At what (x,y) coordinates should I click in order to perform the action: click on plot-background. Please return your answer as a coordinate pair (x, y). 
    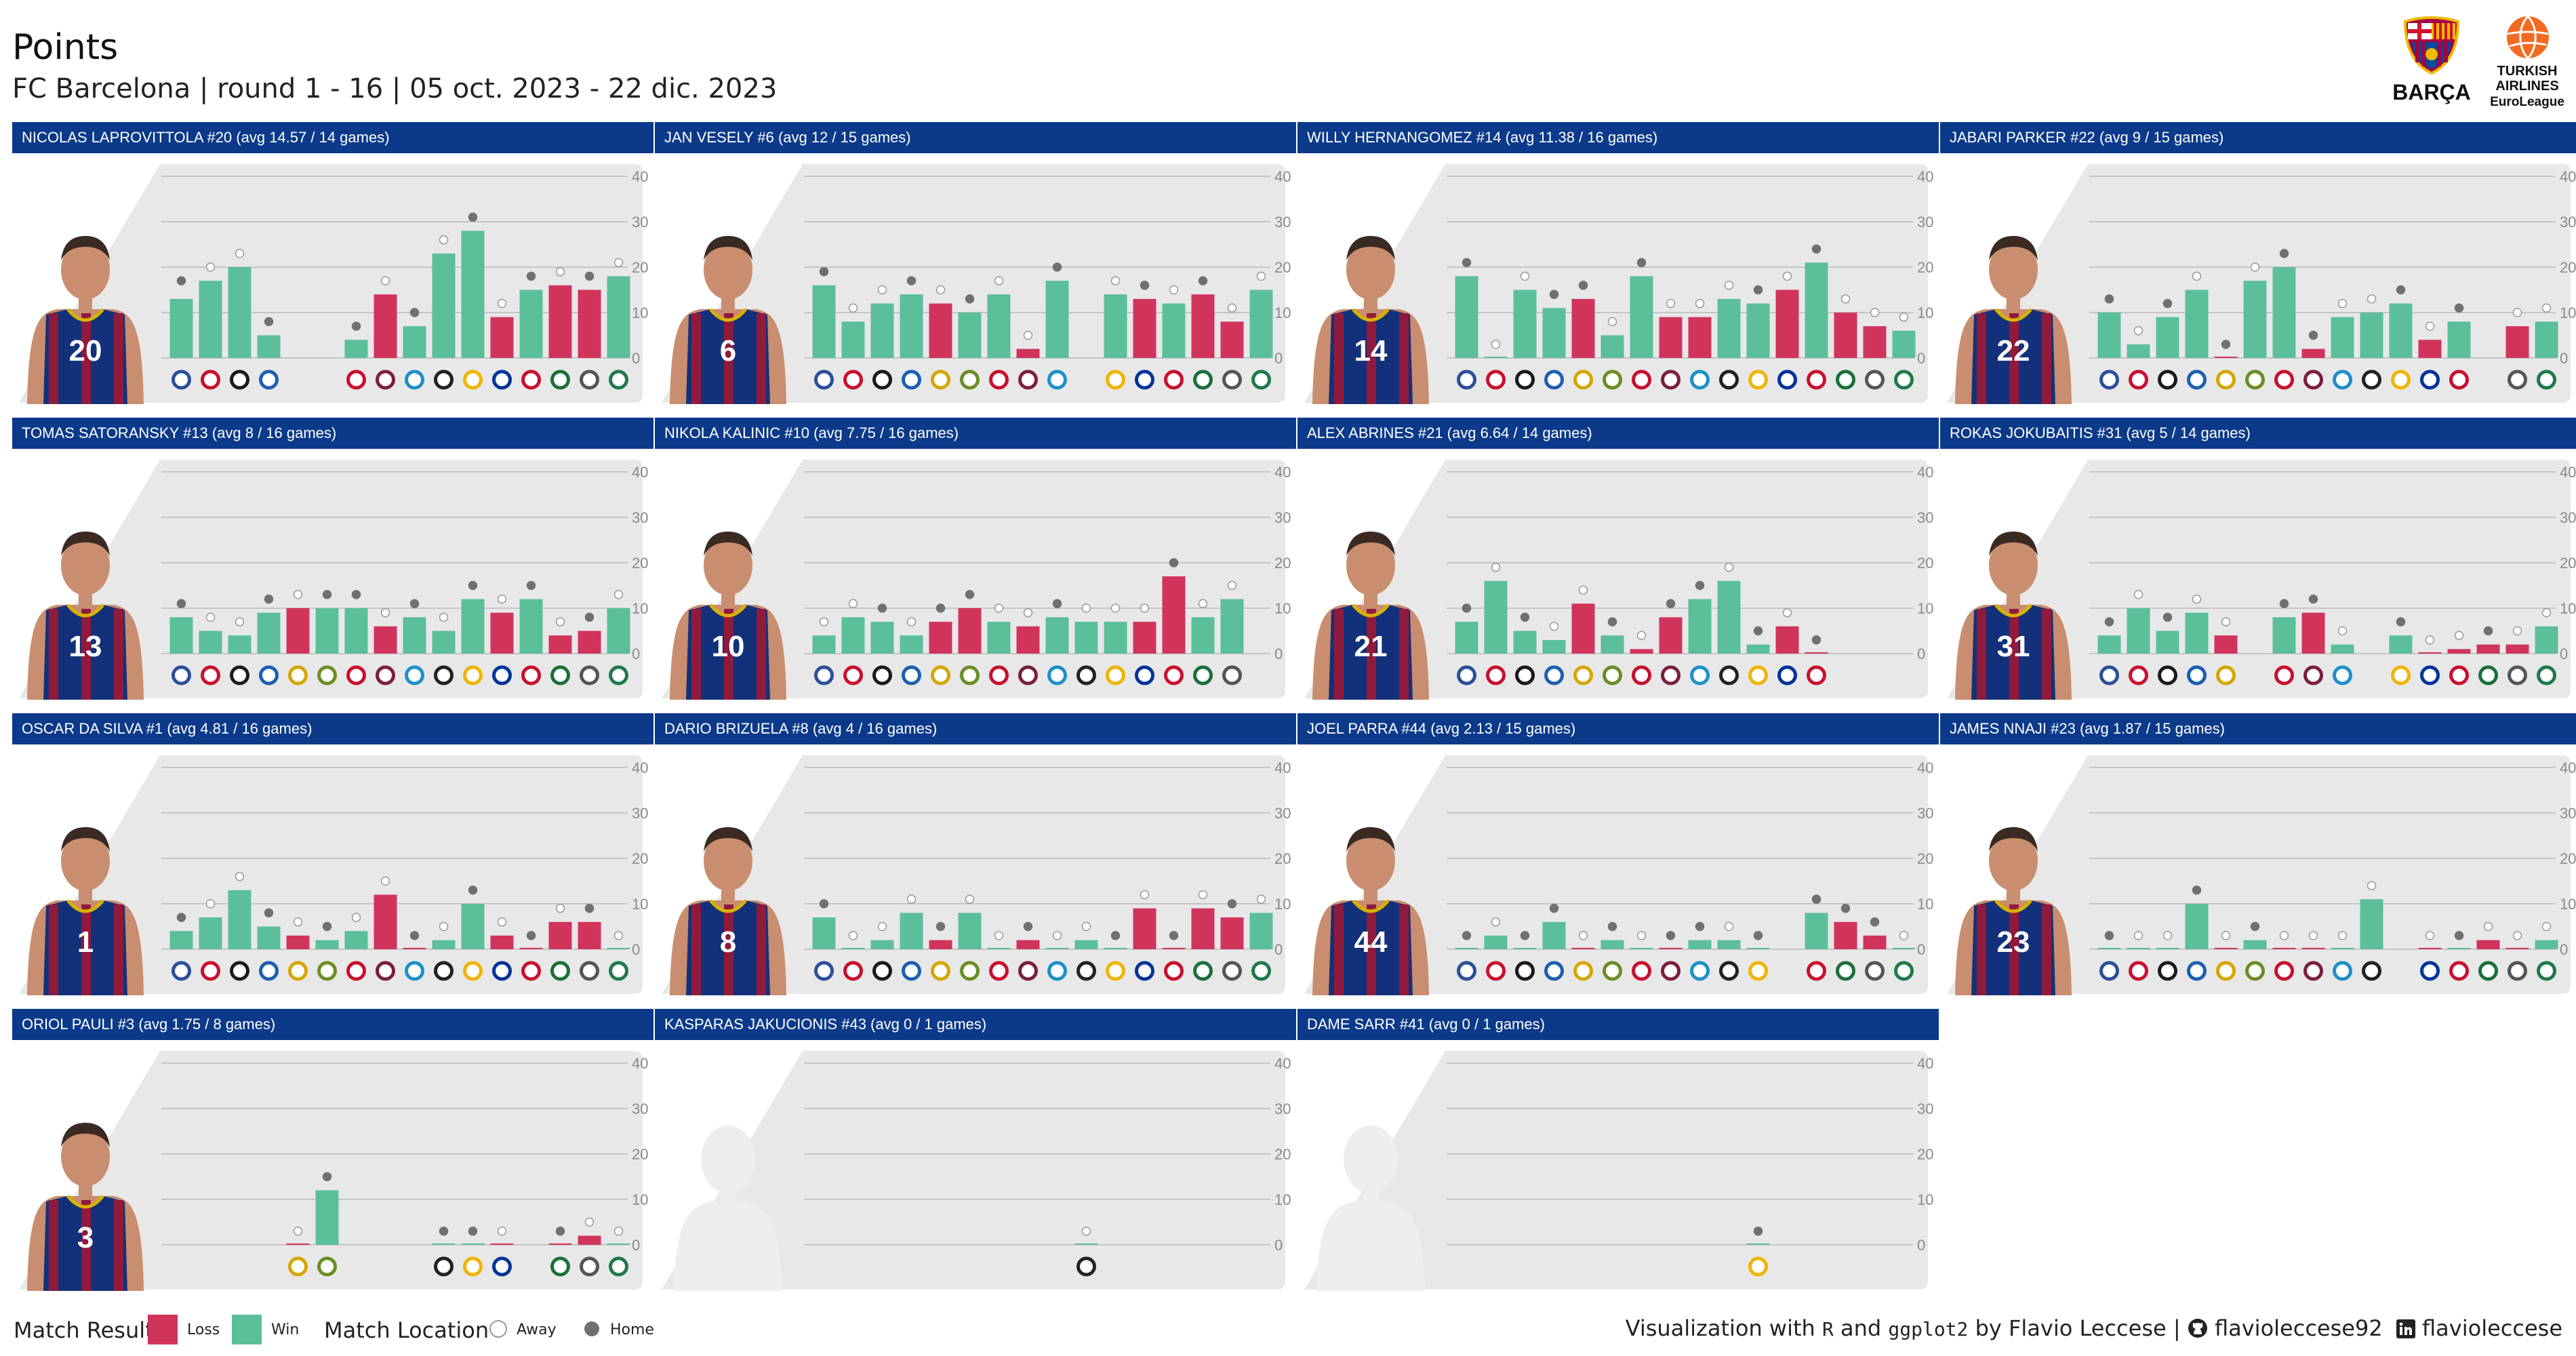
    Looking at the image, I should click on (1616, 1170).